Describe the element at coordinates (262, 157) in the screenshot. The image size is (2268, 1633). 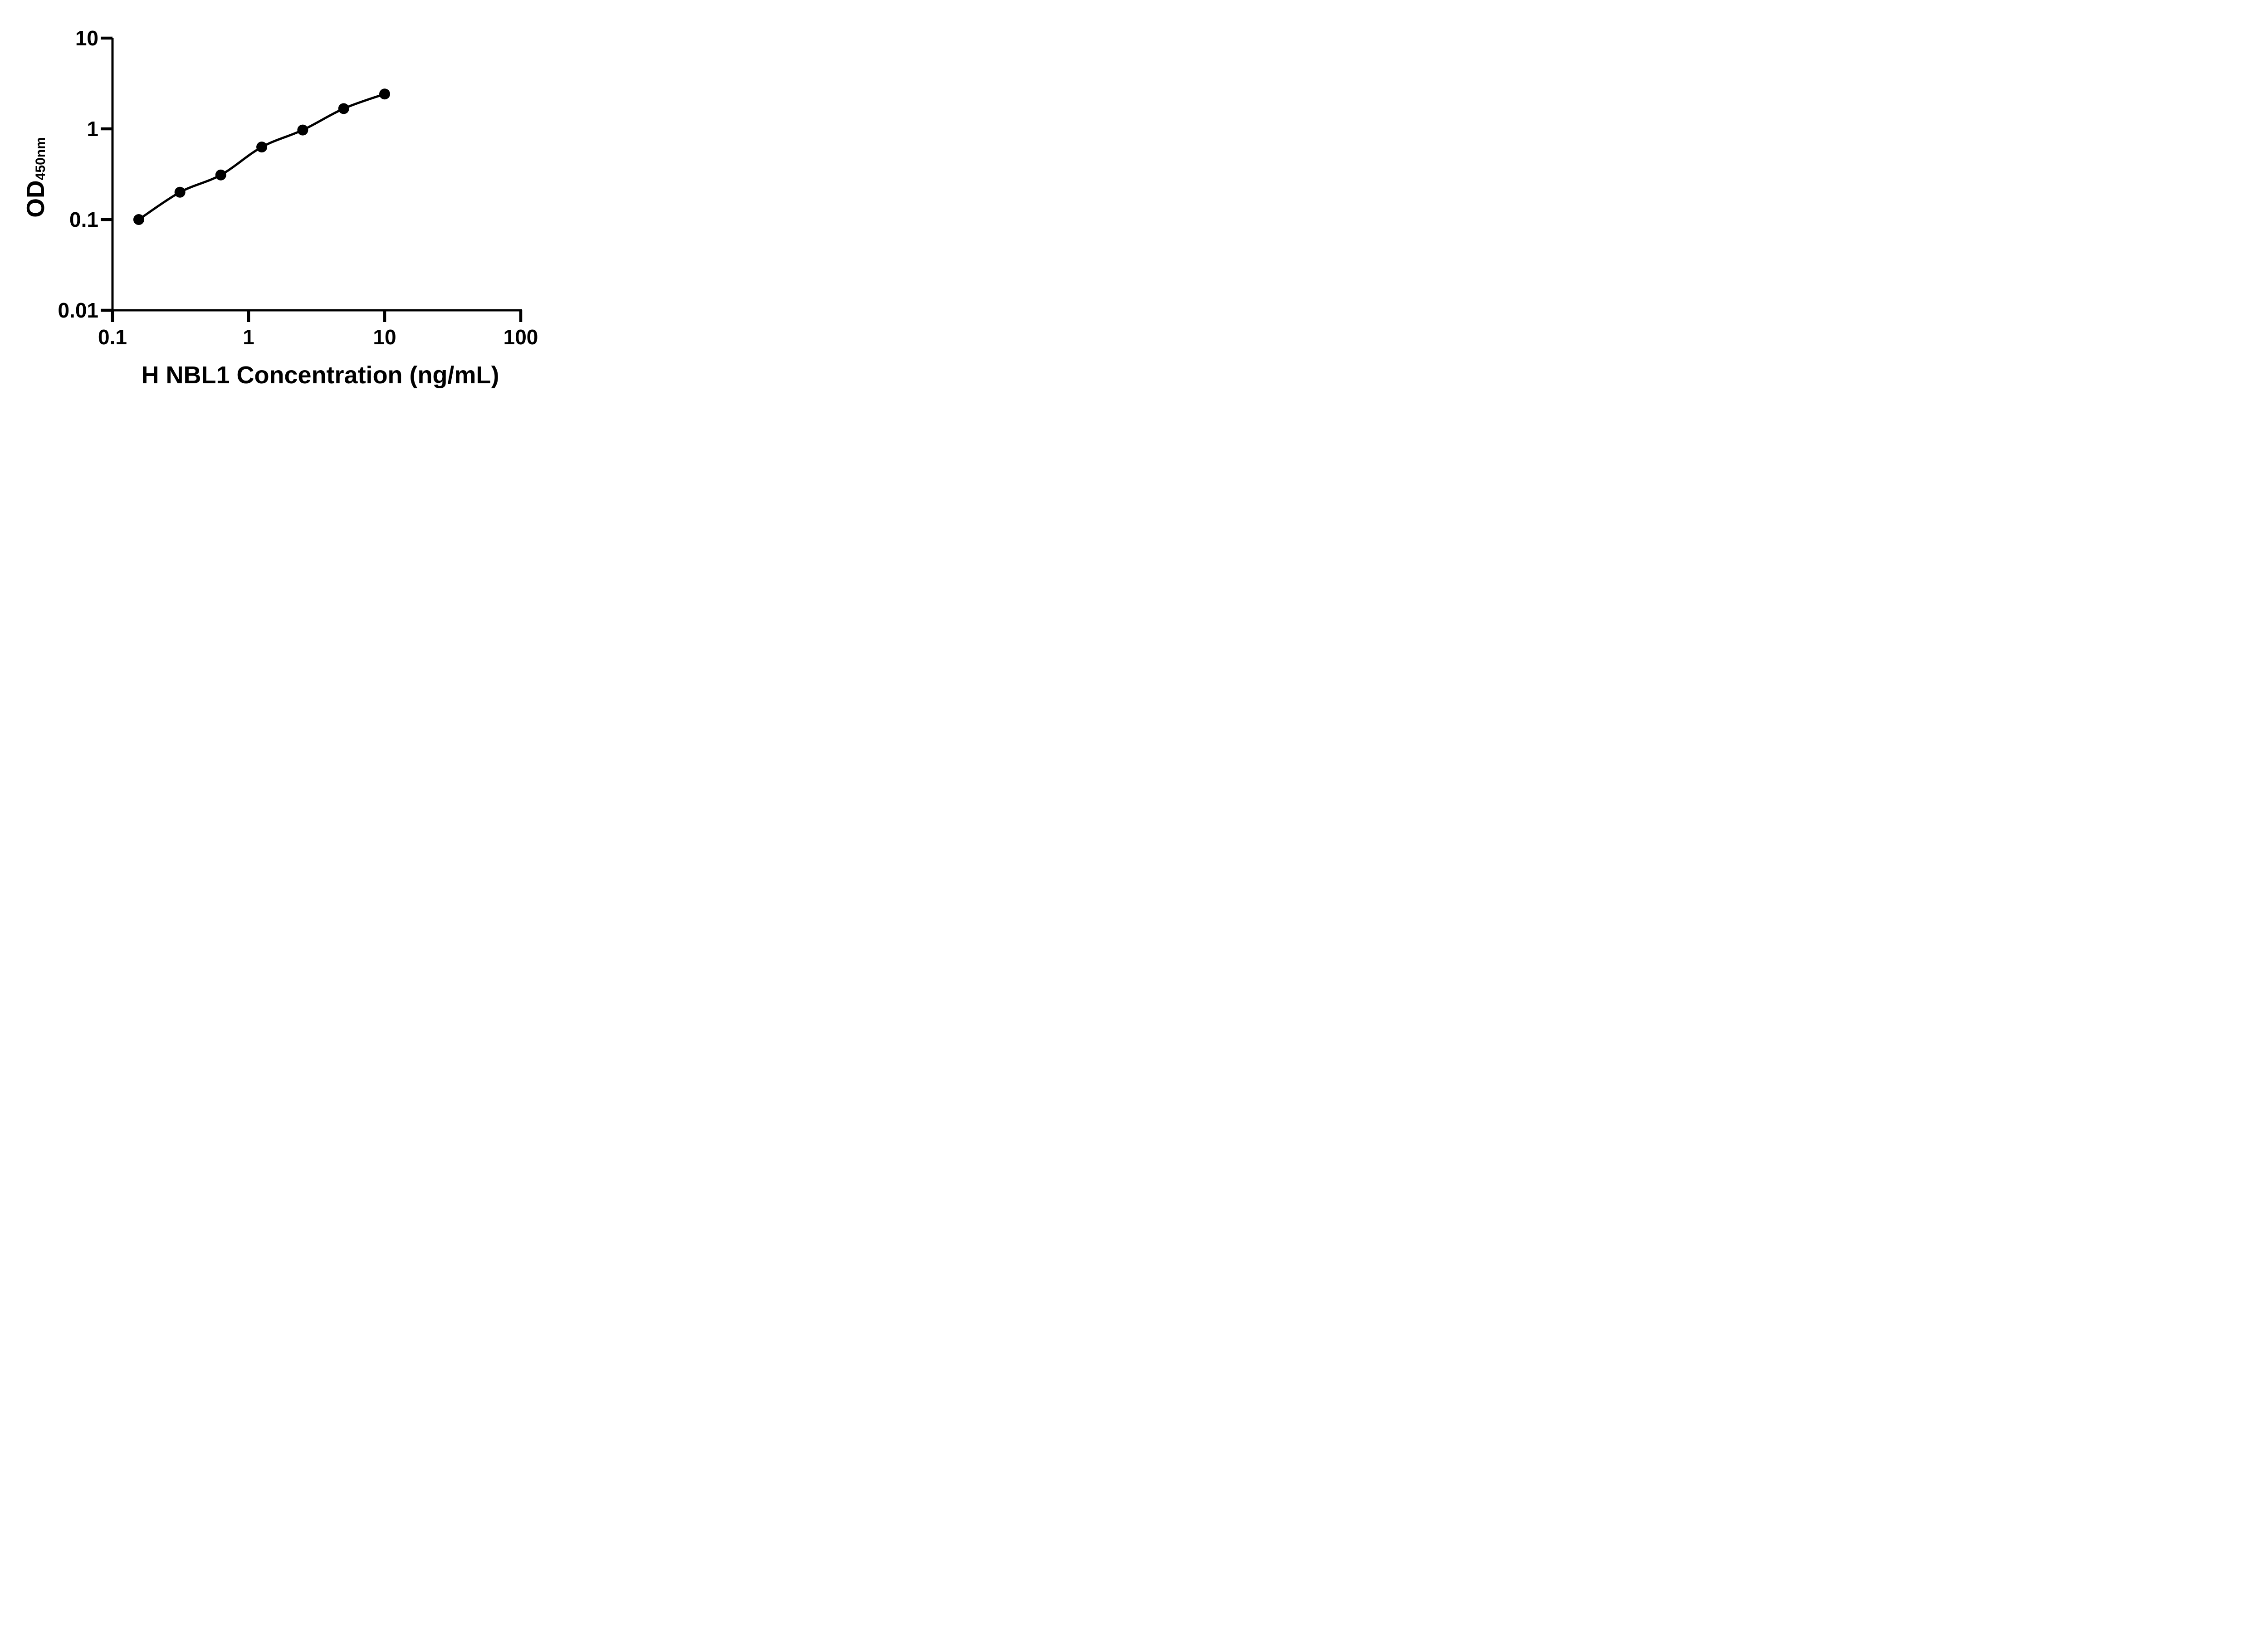
I see `curve-line` at that location.